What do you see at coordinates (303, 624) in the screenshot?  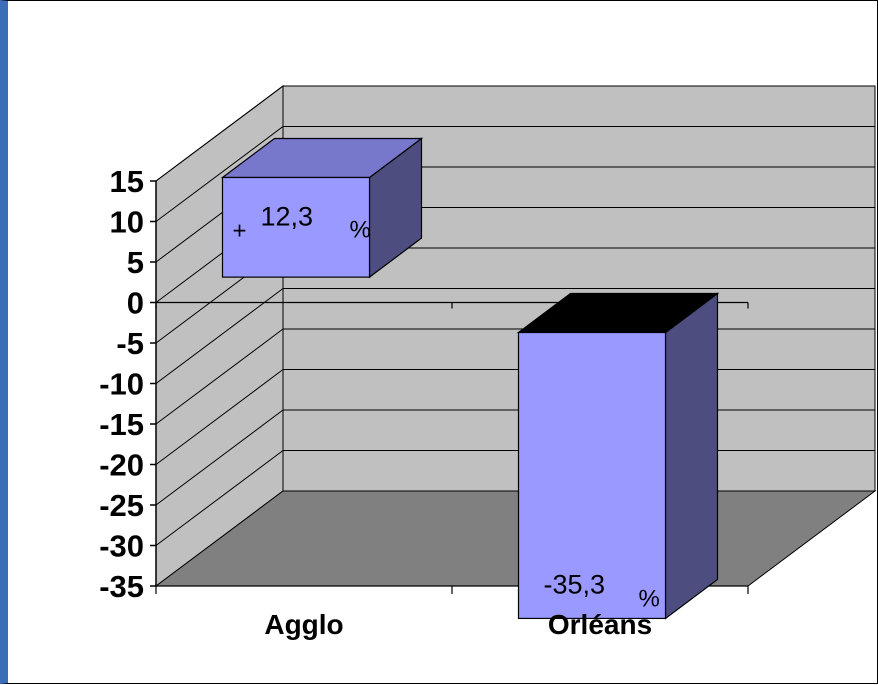 I see `x-category-label: Agglo` at bounding box center [303, 624].